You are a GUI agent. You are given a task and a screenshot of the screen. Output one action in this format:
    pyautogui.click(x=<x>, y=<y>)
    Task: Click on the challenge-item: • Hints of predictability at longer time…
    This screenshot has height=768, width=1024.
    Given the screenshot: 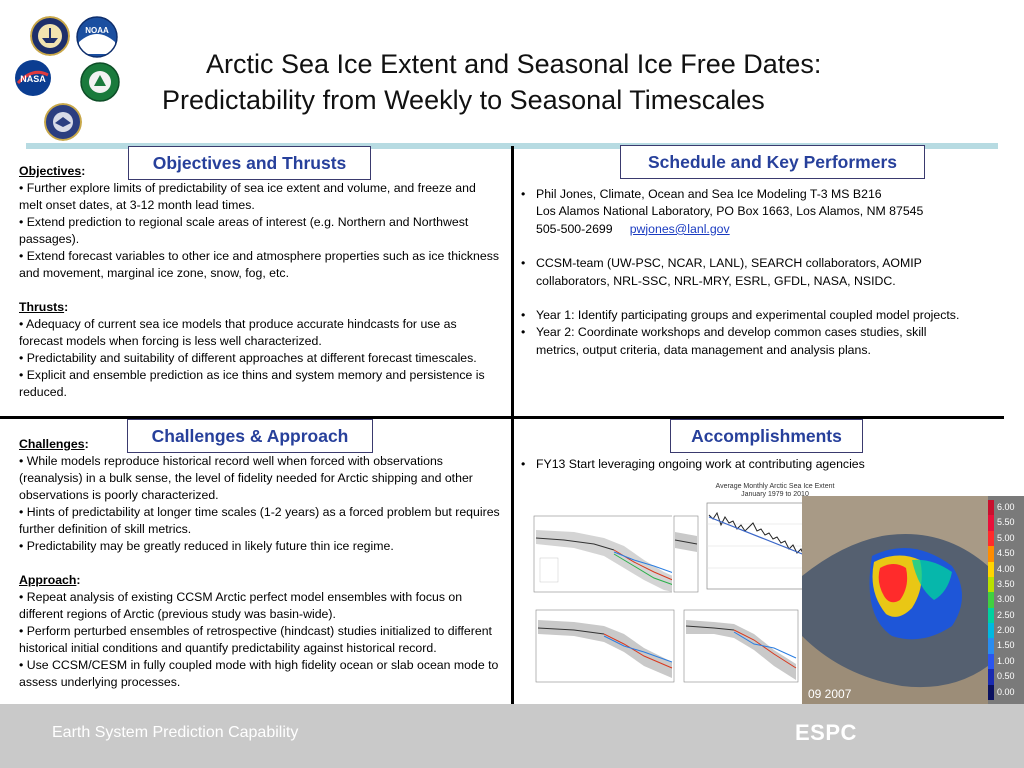 What is the action you would take?
    pyautogui.click(x=259, y=520)
    